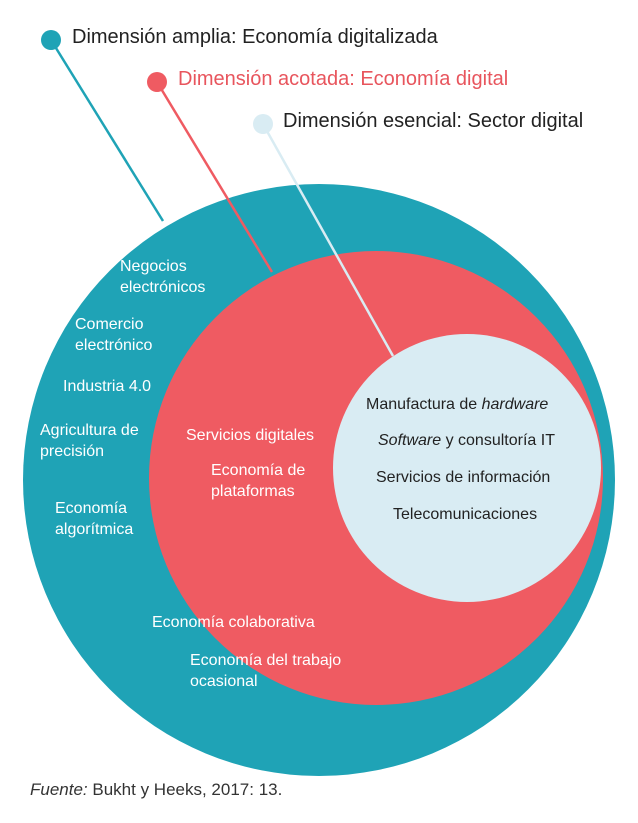  Describe the element at coordinates (263, 124) in the screenshot. I see `legend-dot-core` at that location.